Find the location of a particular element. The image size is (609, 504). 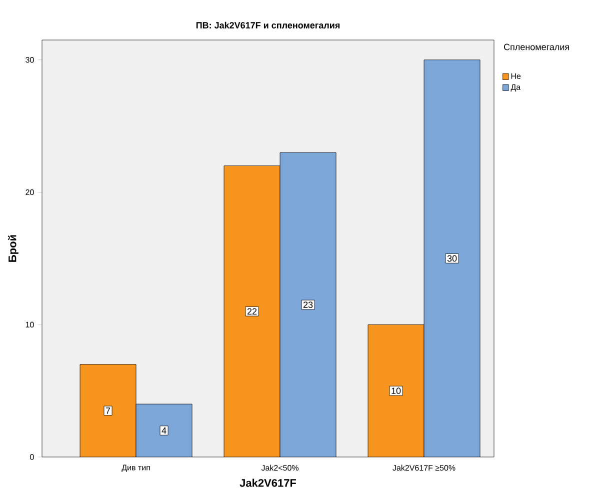

x-tick-label: Jak2V617F ≥50% is located at coordinates (424, 467).